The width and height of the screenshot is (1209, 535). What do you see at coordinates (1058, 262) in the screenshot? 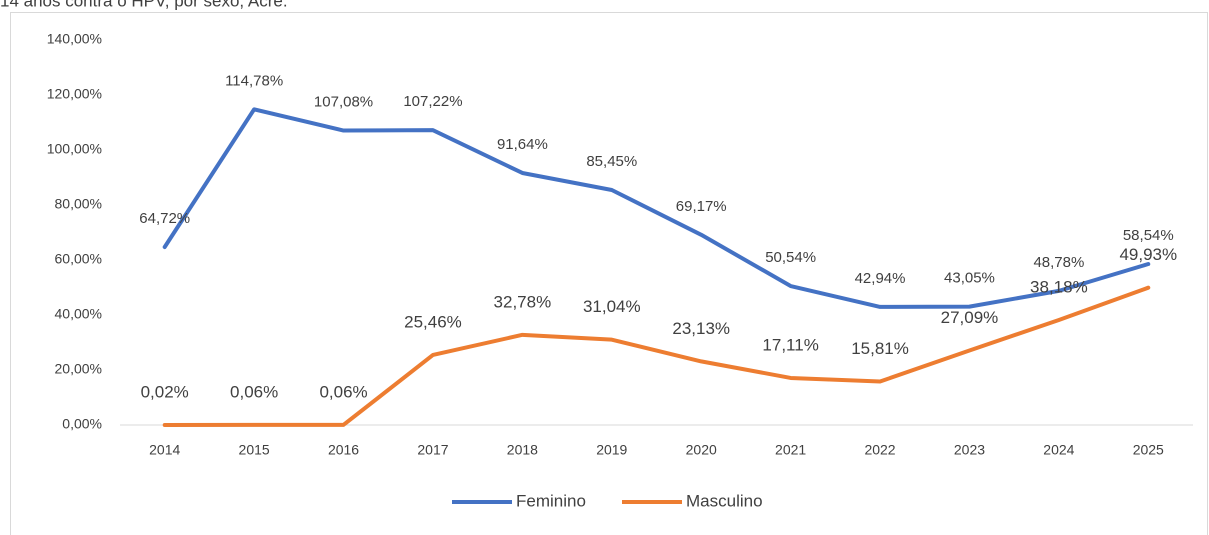
I see `data-label: 48,78%` at bounding box center [1058, 262].